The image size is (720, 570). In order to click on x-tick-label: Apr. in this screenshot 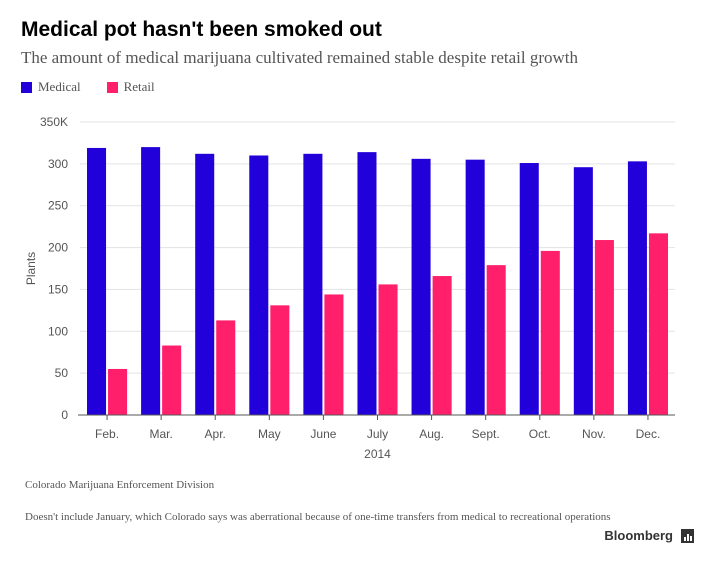, I will do `click(215, 434)`.